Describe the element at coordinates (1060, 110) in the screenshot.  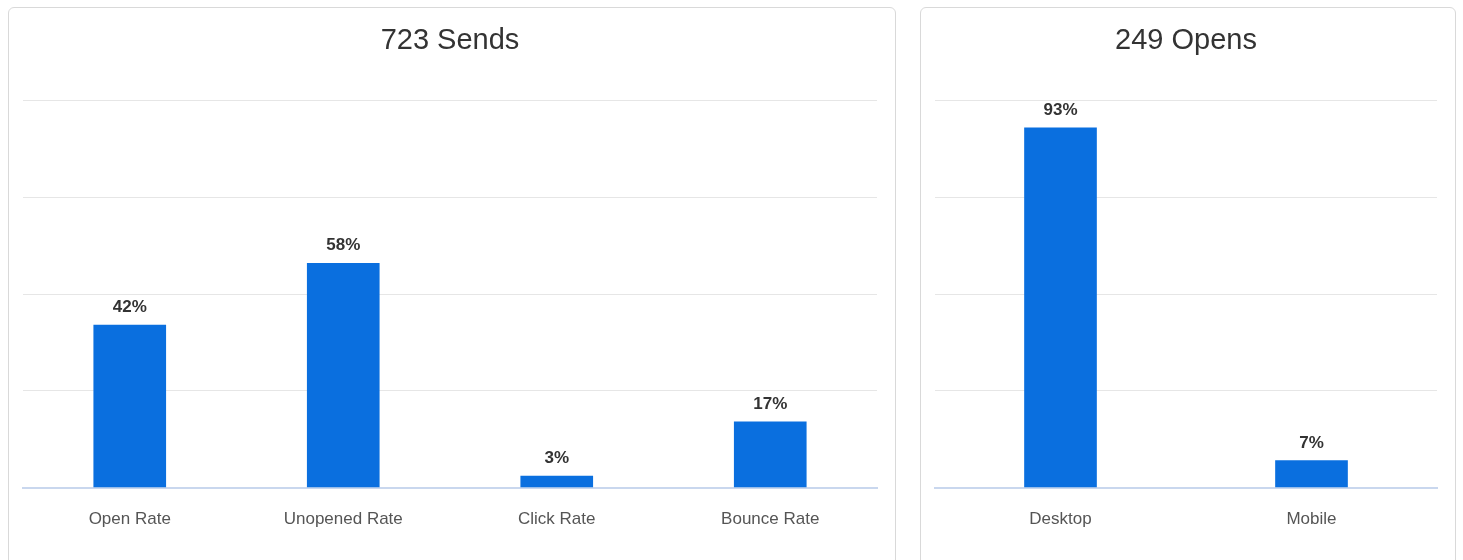
I see `data-label: 93%` at that location.